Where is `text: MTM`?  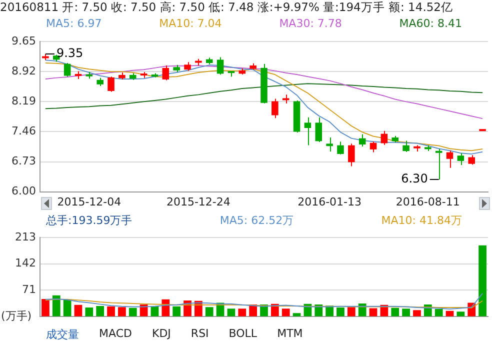 text: MTM is located at coordinates (290, 334).